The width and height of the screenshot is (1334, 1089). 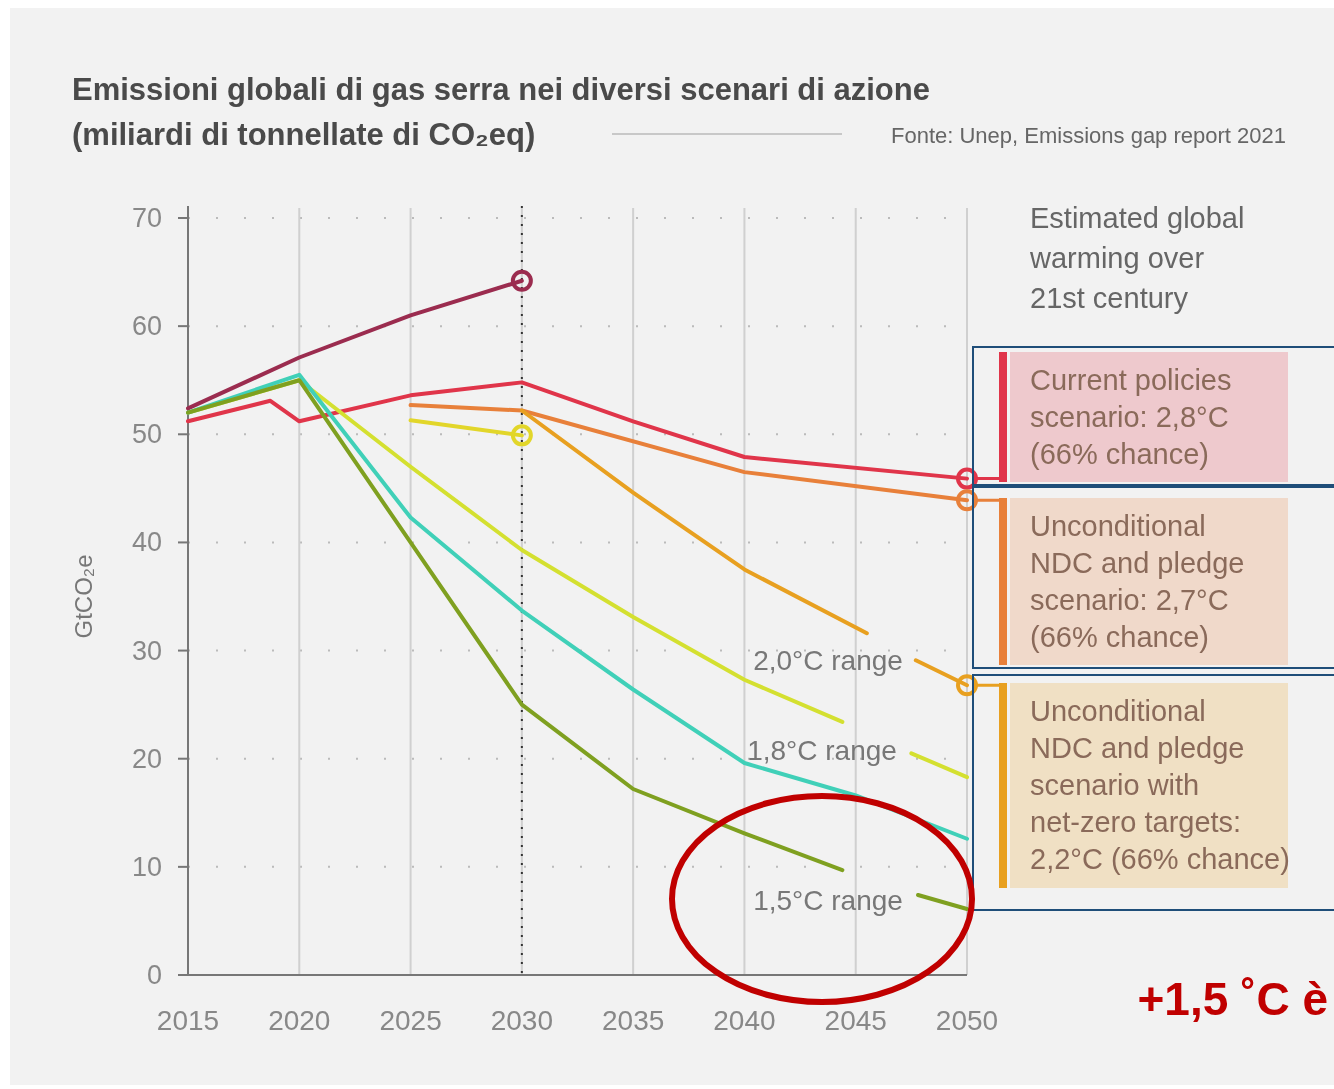 What do you see at coordinates (967, 1020) in the screenshot?
I see `x-tick-label: 2050` at bounding box center [967, 1020].